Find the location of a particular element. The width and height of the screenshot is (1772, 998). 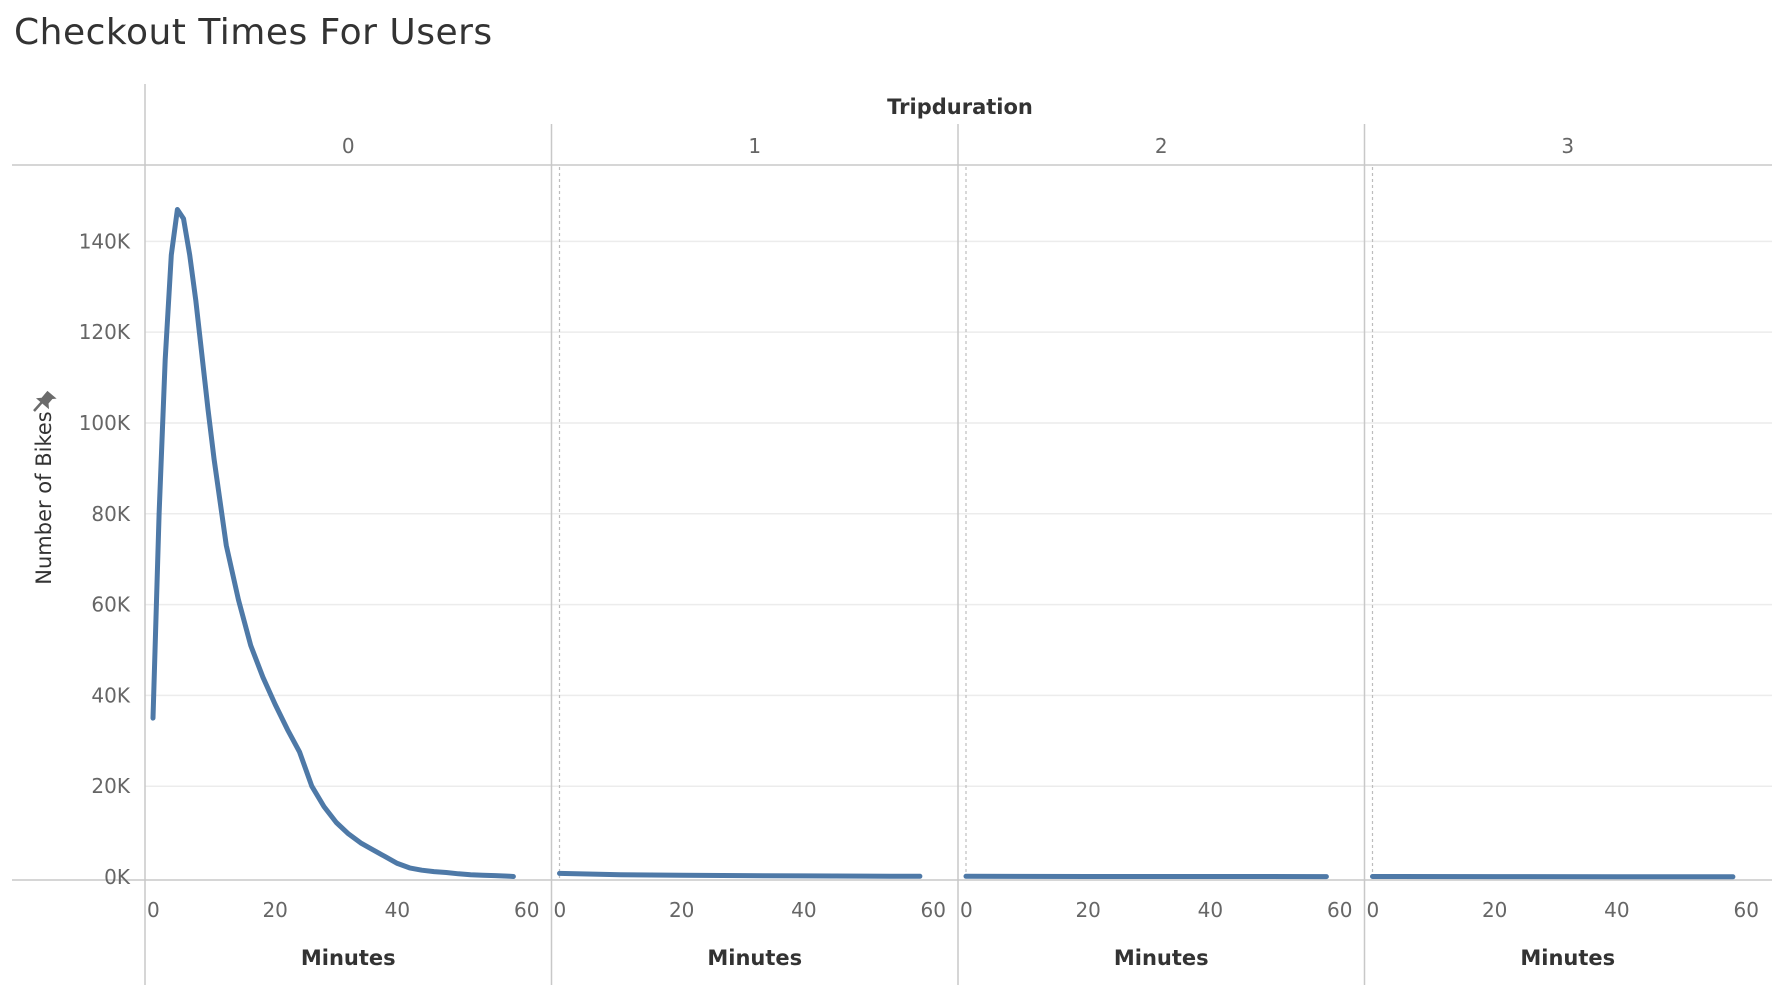

pin-icon is located at coordinates (45, 400).